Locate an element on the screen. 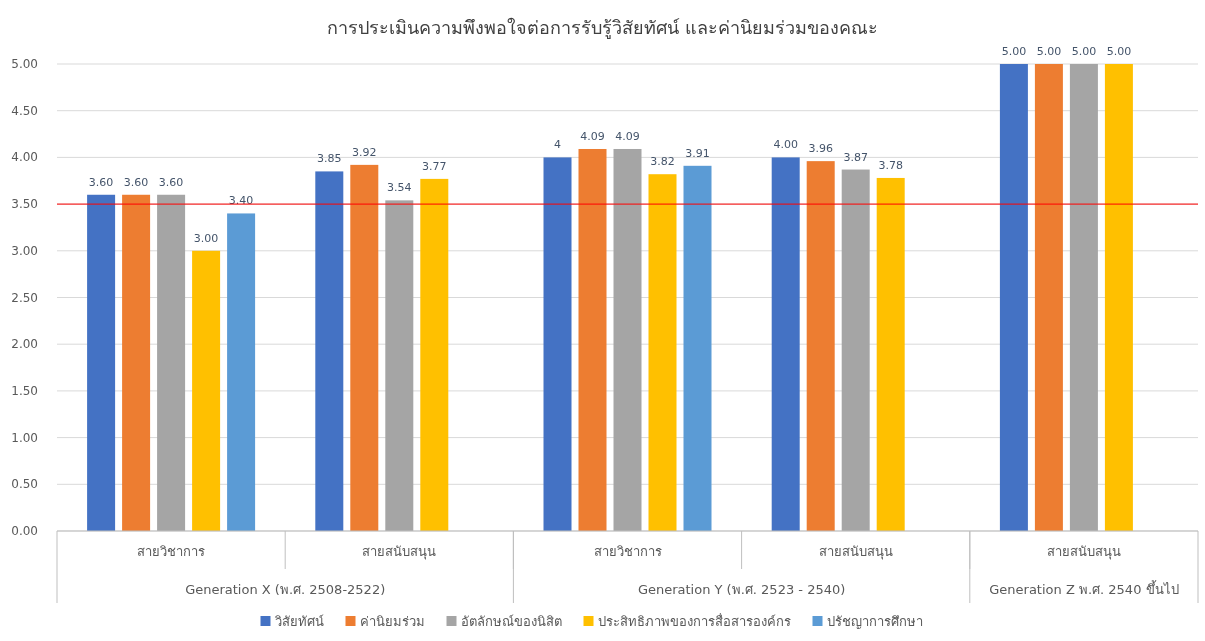 Image resolution: width=1205 pixels, height=641 pixels. text: Generation Y (พ.ศ. 2523 - 2540) is located at coordinates (741, 589).